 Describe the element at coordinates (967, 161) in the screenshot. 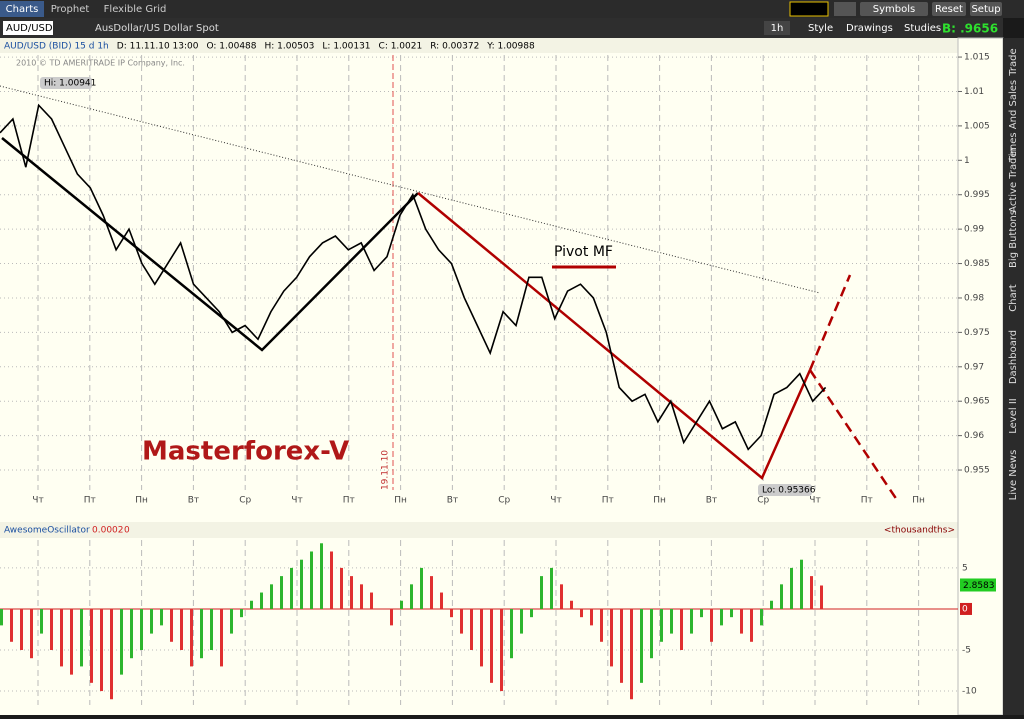

I see `y-tick-label: 1` at that location.